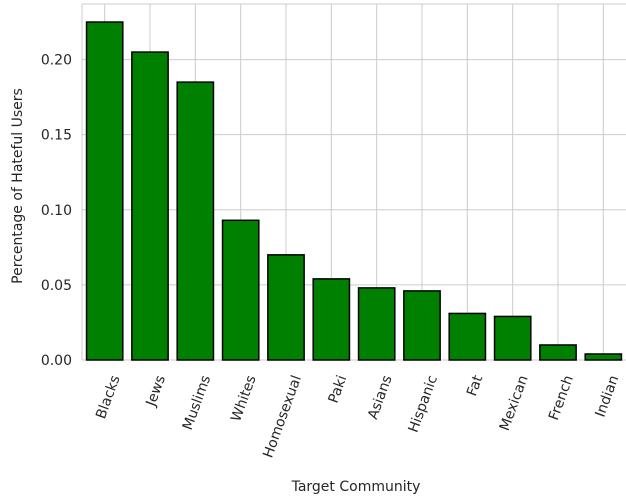  What do you see at coordinates (423, 404) in the screenshot?
I see `x-tick-label: Hispanic` at bounding box center [423, 404].